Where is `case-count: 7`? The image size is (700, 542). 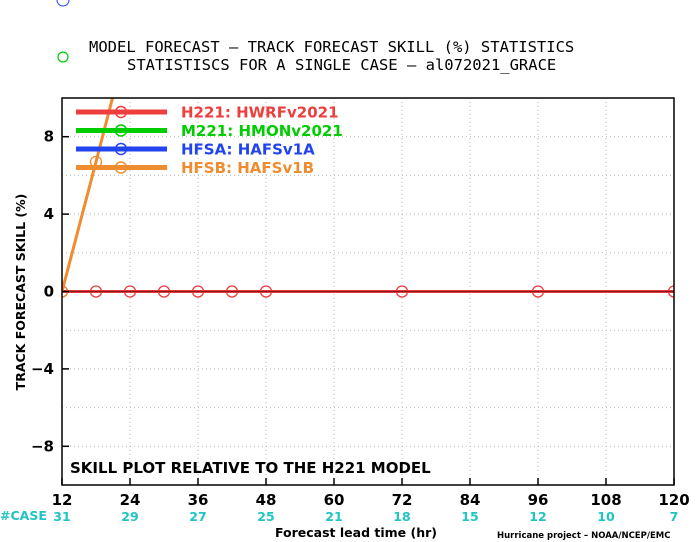 case-count: 7 is located at coordinates (674, 516).